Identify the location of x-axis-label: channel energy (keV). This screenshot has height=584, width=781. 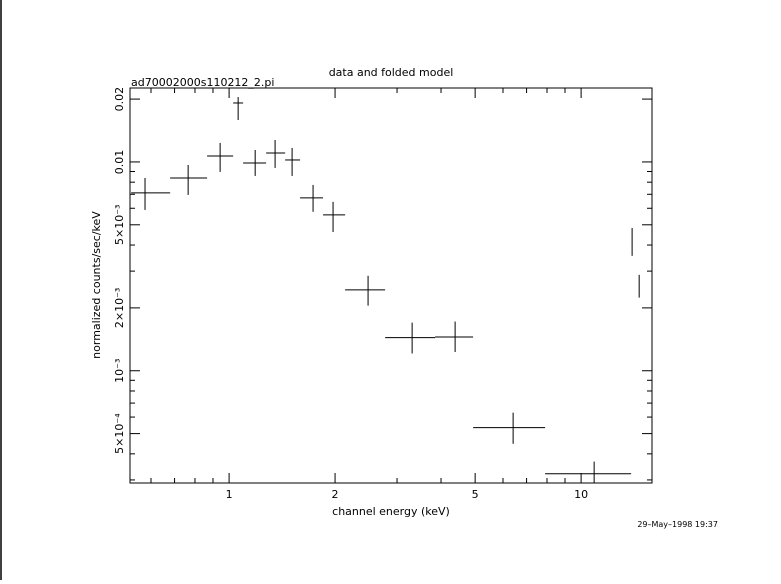
(391, 511).